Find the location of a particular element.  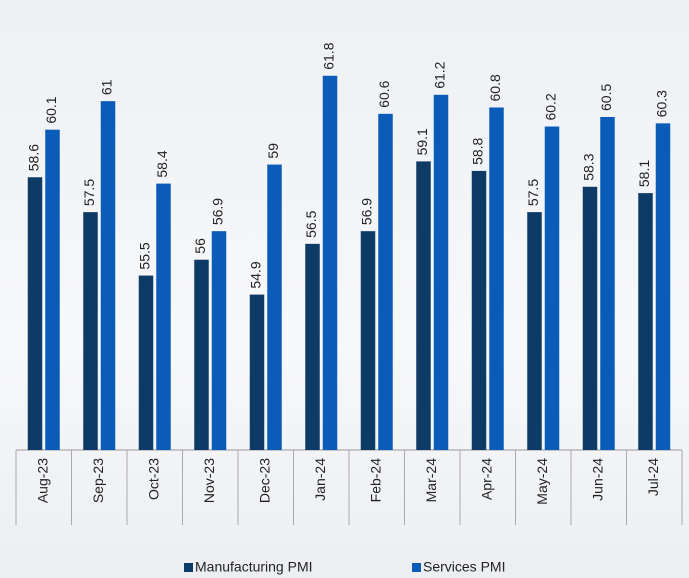

data-label: 56 is located at coordinates (200, 246).